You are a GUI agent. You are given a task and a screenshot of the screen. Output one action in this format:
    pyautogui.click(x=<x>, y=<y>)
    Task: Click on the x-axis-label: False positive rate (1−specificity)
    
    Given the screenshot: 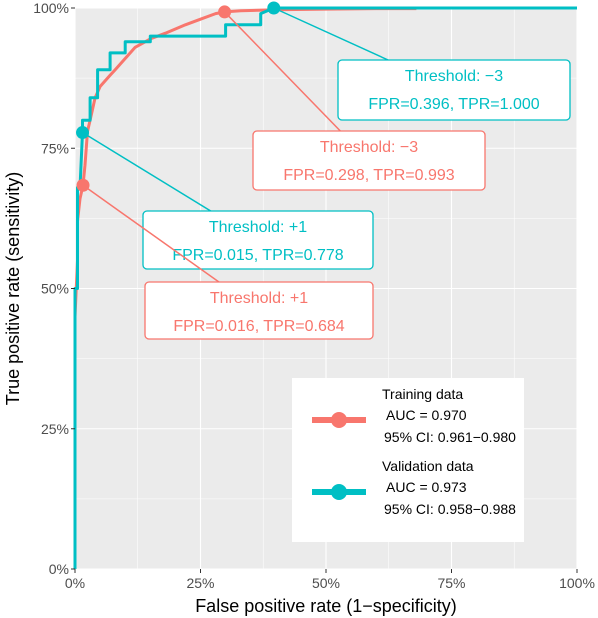 What is the action you would take?
    pyautogui.click(x=326, y=606)
    